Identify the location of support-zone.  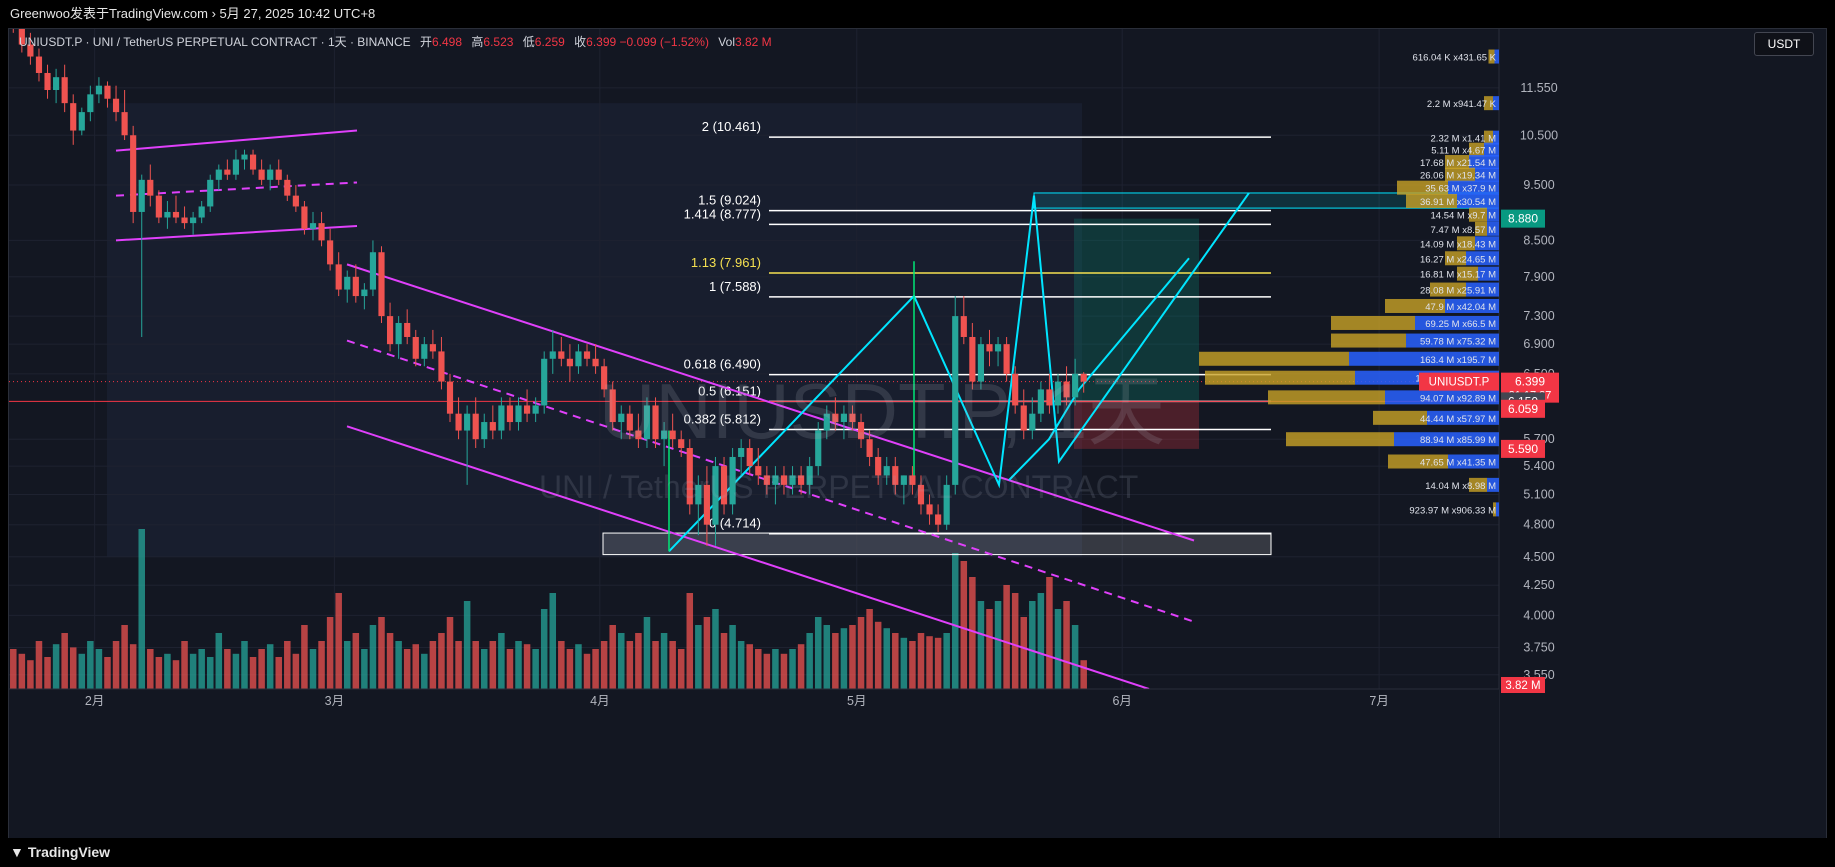
(937, 544).